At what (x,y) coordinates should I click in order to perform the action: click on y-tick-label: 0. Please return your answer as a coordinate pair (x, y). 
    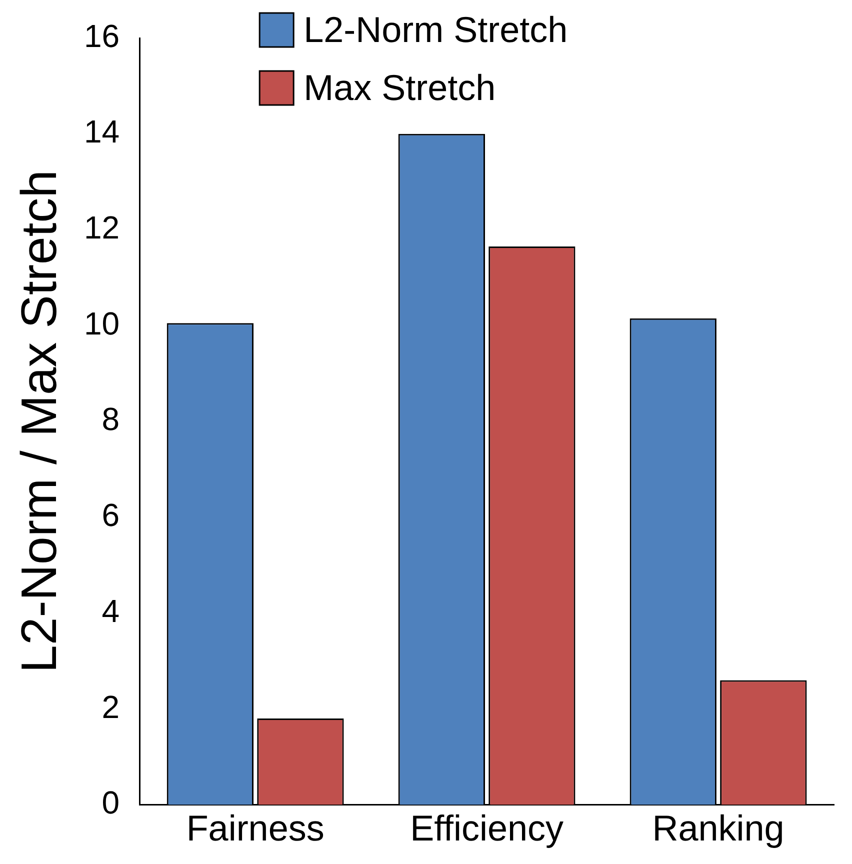
    Looking at the image, I should click on (111, 802).